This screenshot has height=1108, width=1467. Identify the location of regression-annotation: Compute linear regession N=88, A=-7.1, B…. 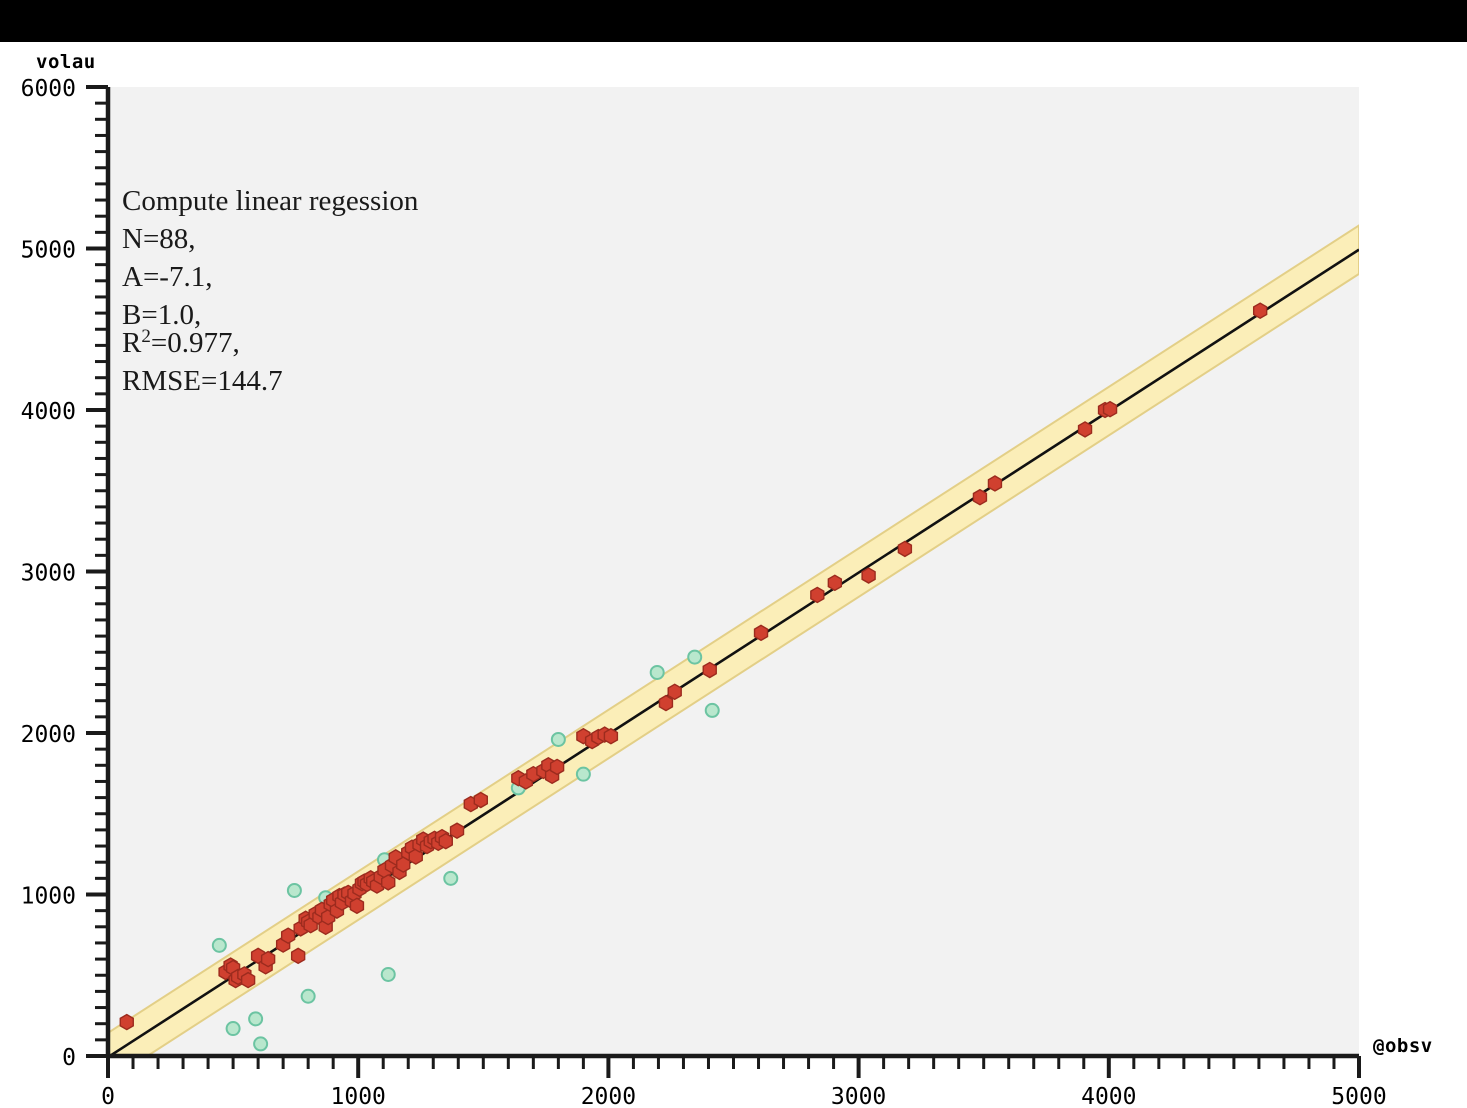
(270, 291).